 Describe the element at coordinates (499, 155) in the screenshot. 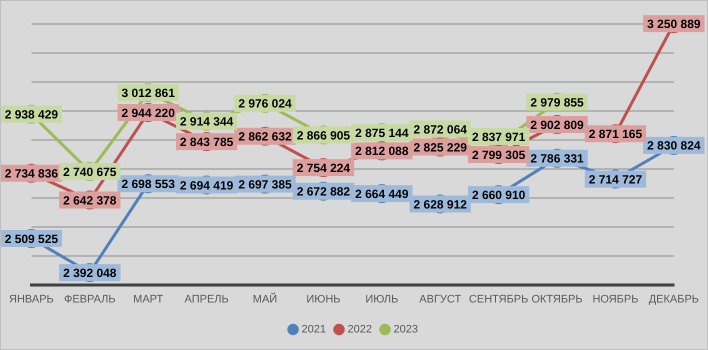

I see `data-label: 2 799 305` at that location.